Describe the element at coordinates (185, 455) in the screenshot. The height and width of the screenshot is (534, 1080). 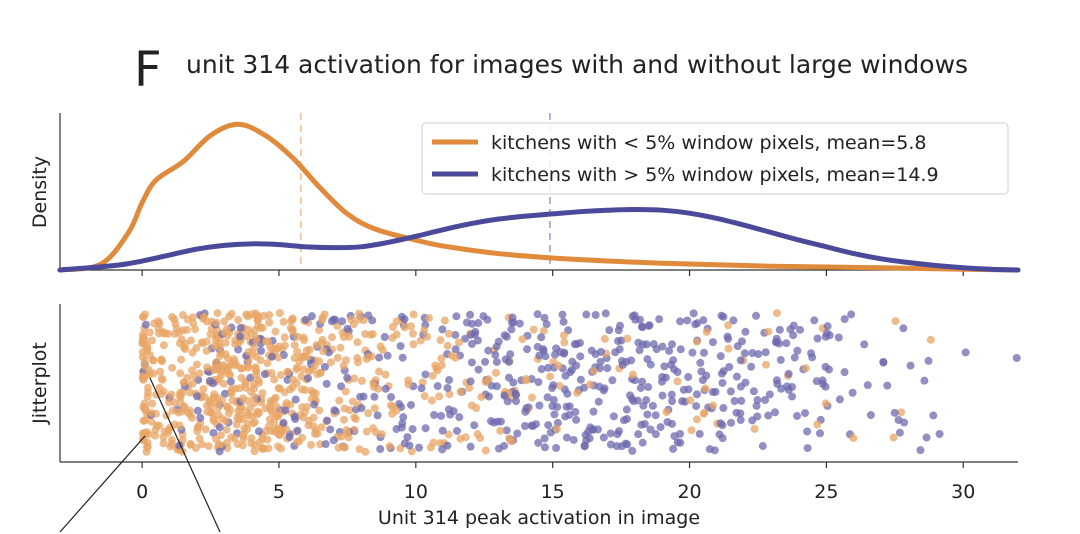
I see `annotation-arrow-right` at that location.